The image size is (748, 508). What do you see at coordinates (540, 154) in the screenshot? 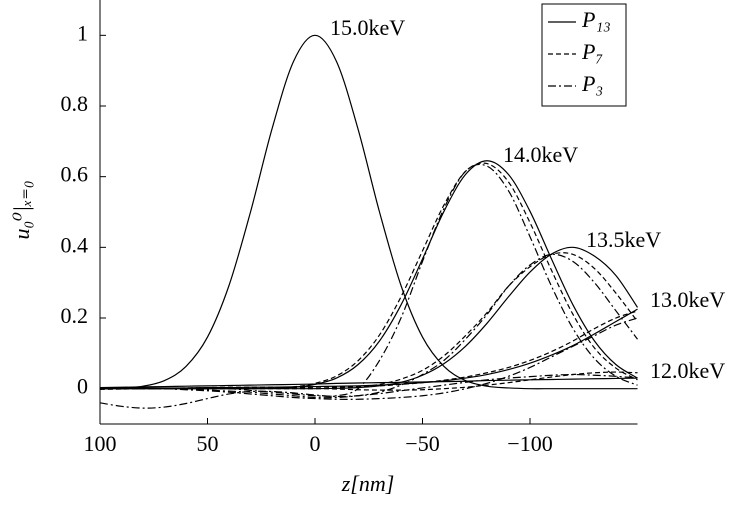
I see `annotation: 14.0keV` at bounding box center [540, 154].